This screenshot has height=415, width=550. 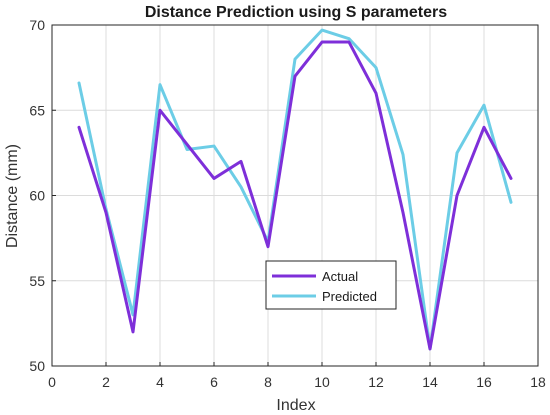 What do you see at coordinates (295, 405) in the screenshot?
I see `x-axis-label: Index` at bounding box center [295, 405].